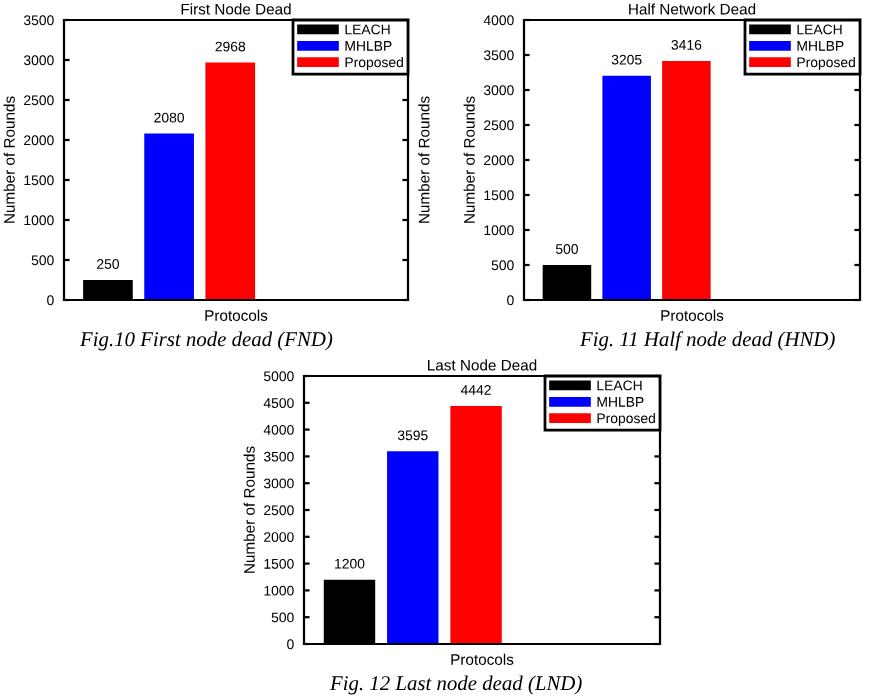 Image resolution: width=870 pixels, height=696 pixels. Describe the element at coordinates (707, 341) in the screenshot. I see `caption: Fig. 11 Half node dead (HND)` at that location.